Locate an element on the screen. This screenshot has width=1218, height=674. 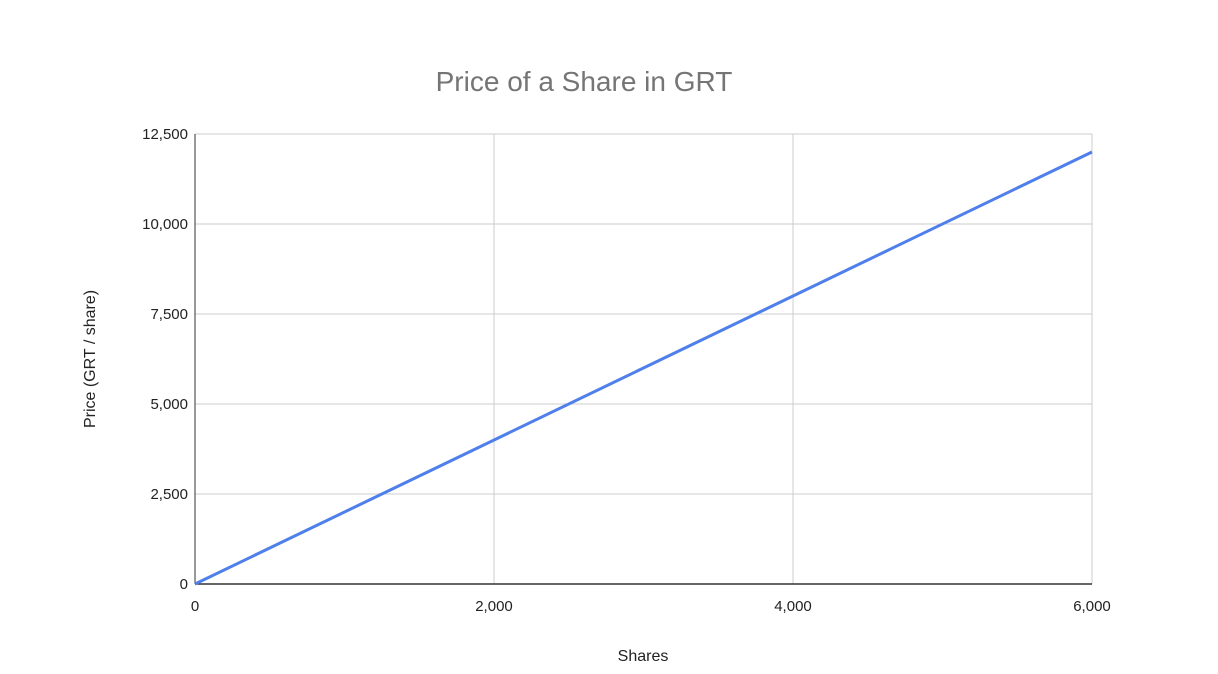
y-tick-label: 0 is located at coordinates (184, 584).